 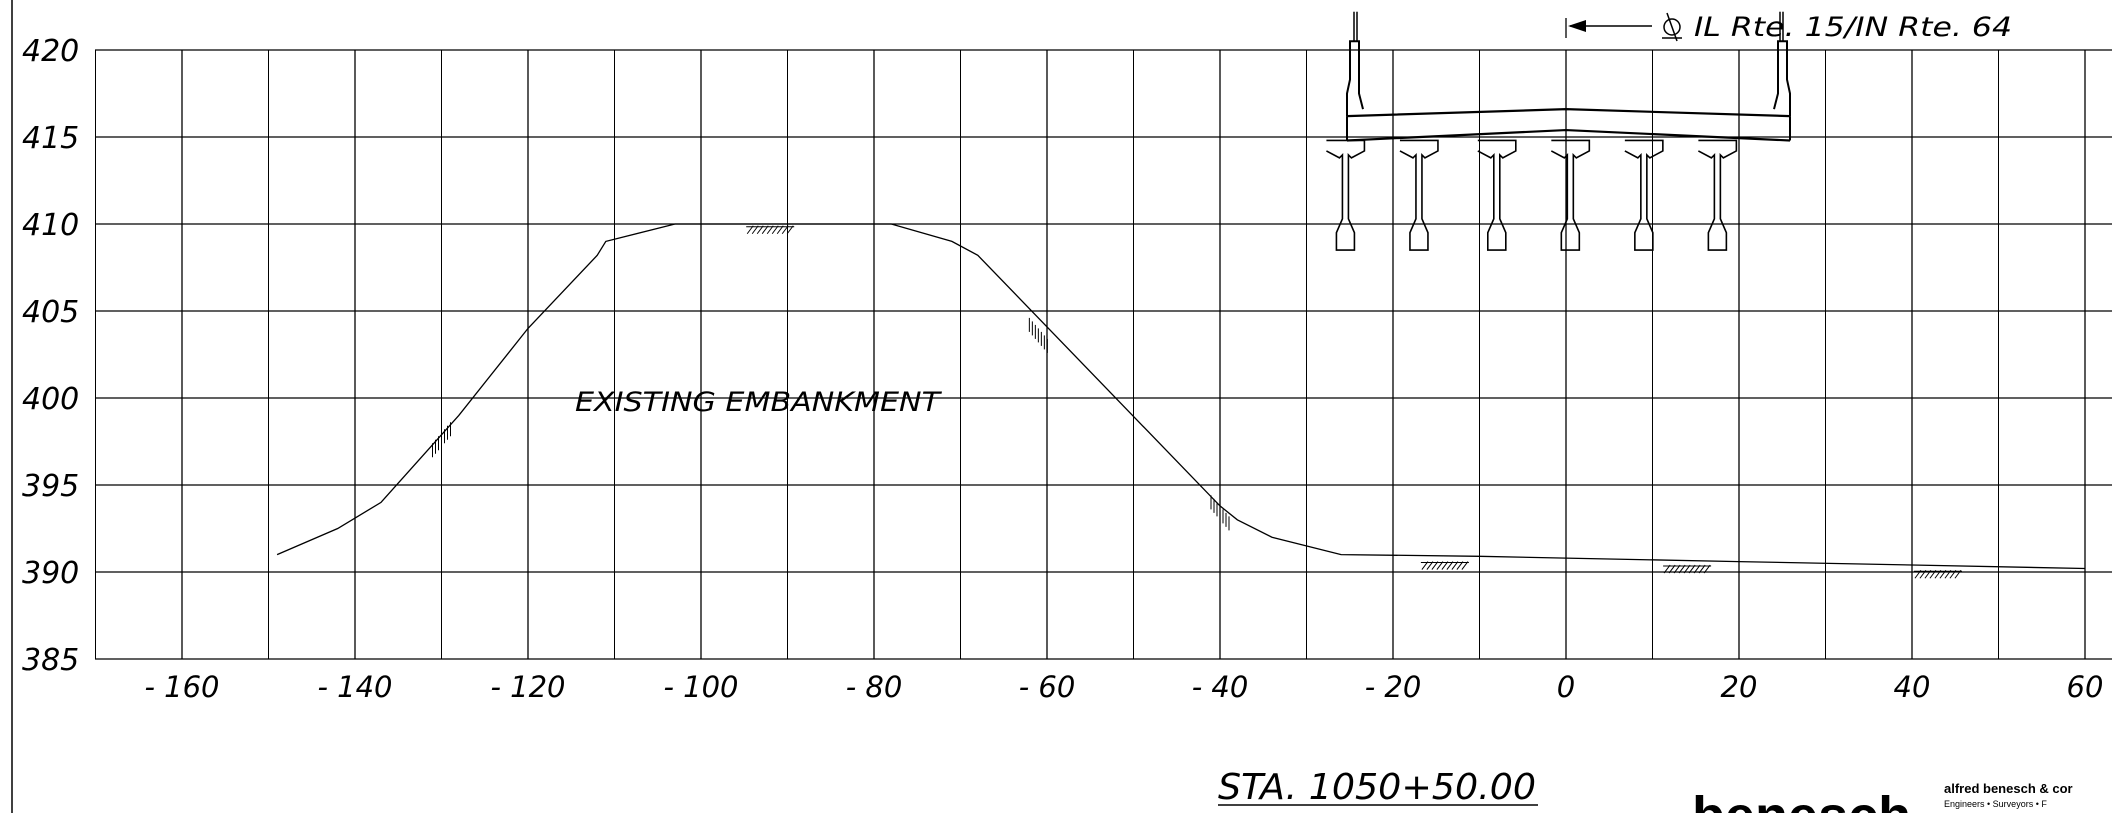 What do you see at coordinates (50, 399) in the screenshot?
I see `y-tick-label: 400` at bounding box center [50, 399].